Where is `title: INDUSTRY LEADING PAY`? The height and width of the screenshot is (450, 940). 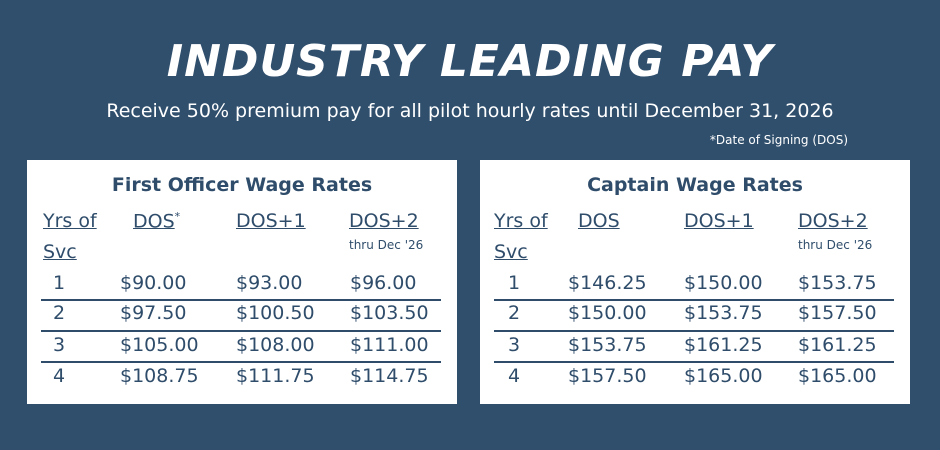
title: INDUSTRY LEADING PAY is located at coordinates (470, 61).